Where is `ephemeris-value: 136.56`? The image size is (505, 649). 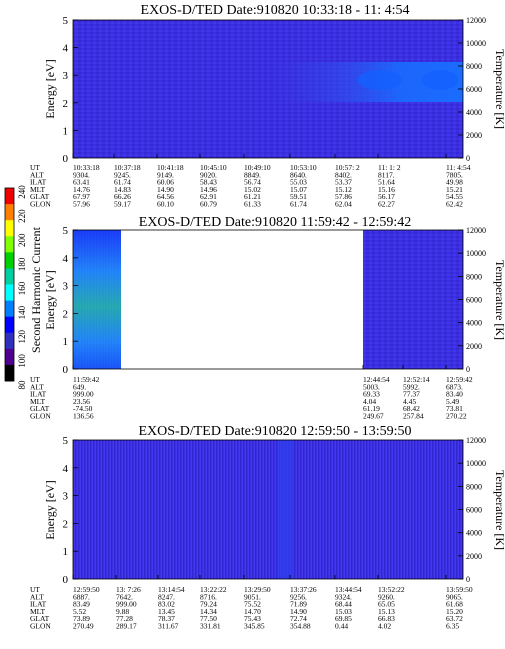 ephemeris-value: 136.56 is located at coordinates (83, 416).